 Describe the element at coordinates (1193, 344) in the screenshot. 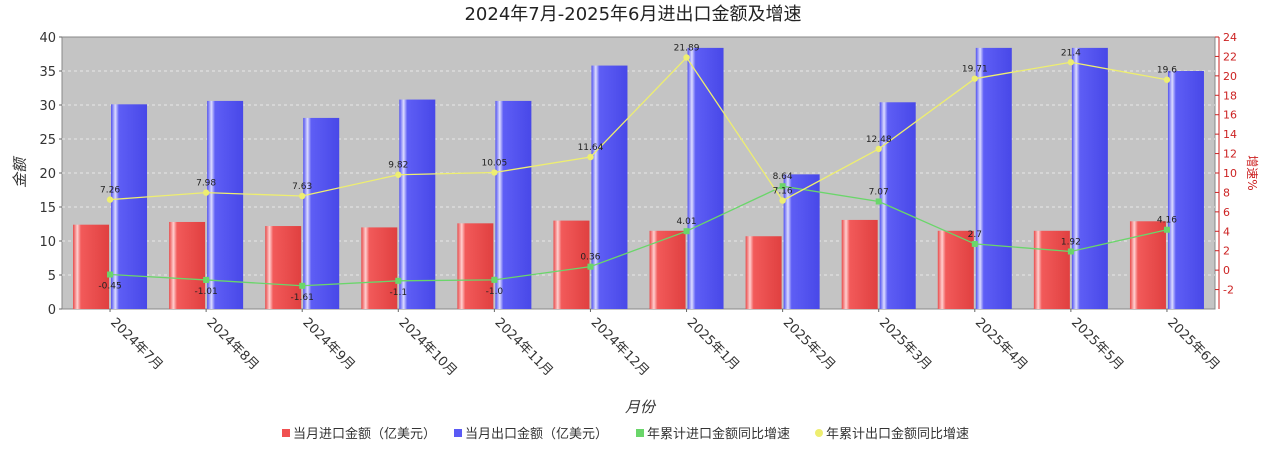

I see `x-tick-label: 2025年6月` at that location.